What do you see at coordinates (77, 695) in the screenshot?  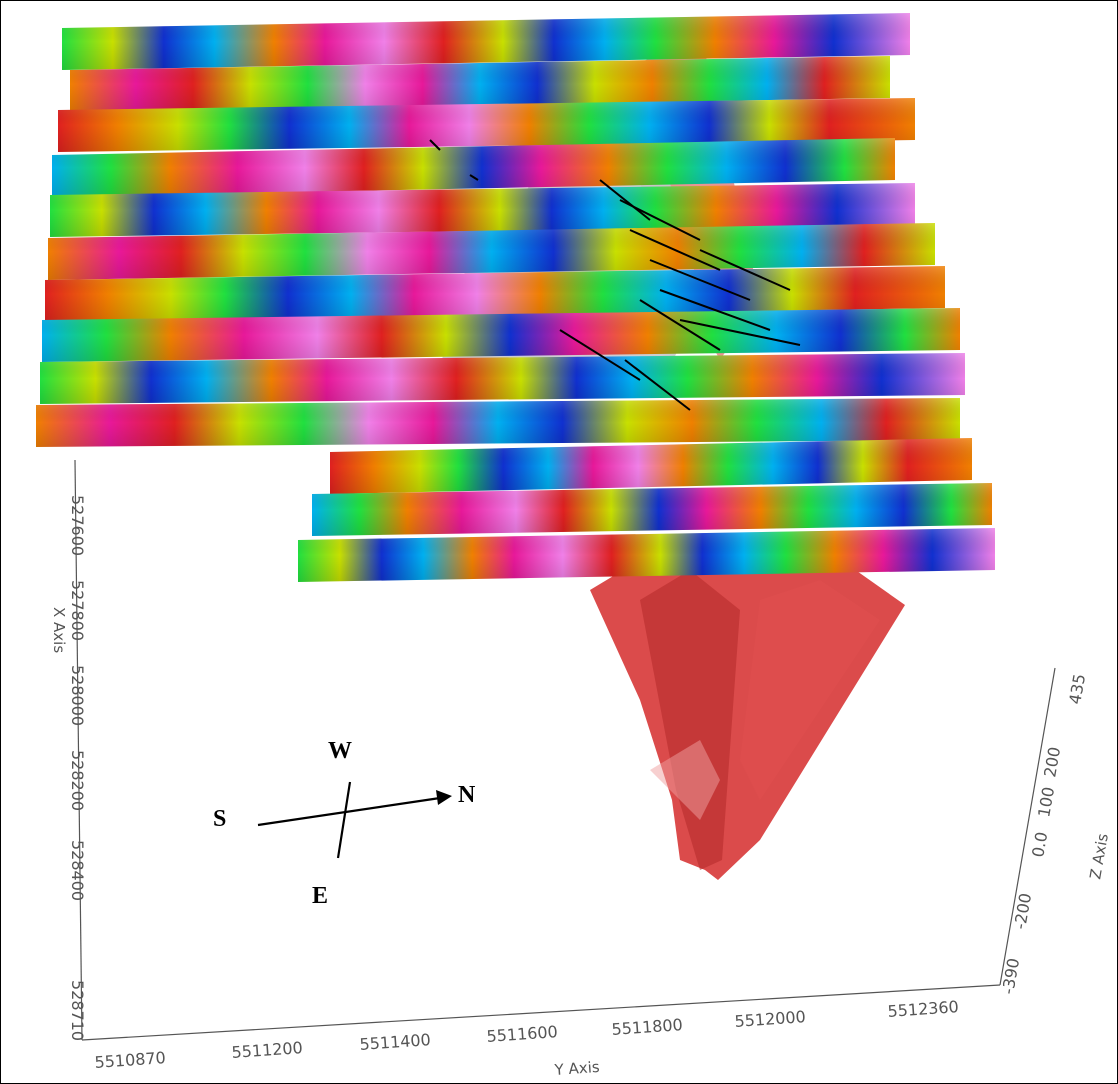 I see `x-tick: 528000` at bounding box center [77, 695].